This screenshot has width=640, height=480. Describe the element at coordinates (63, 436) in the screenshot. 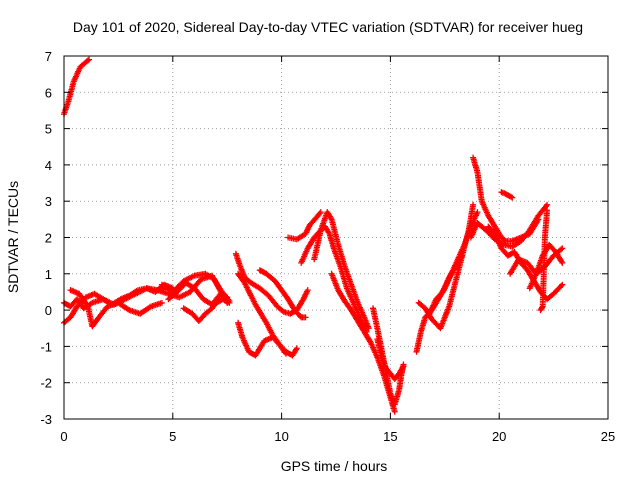

I see `x-tick-label: 0` at that location.